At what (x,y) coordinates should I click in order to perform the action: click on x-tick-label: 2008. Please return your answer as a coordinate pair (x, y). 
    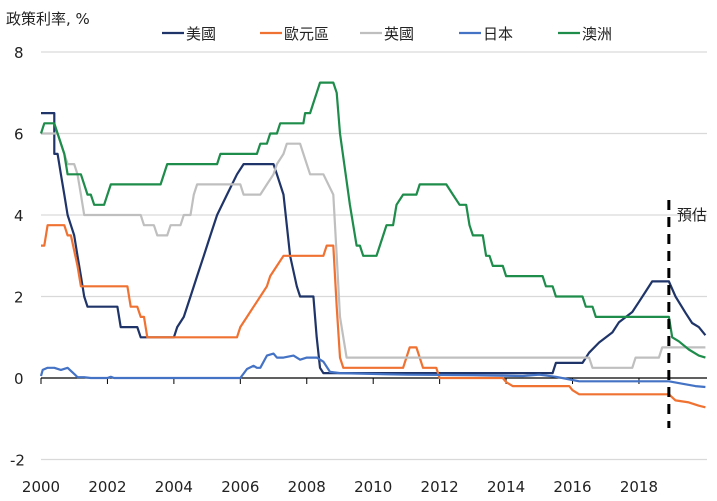
    Looking at the image, I should click on (307, 487).